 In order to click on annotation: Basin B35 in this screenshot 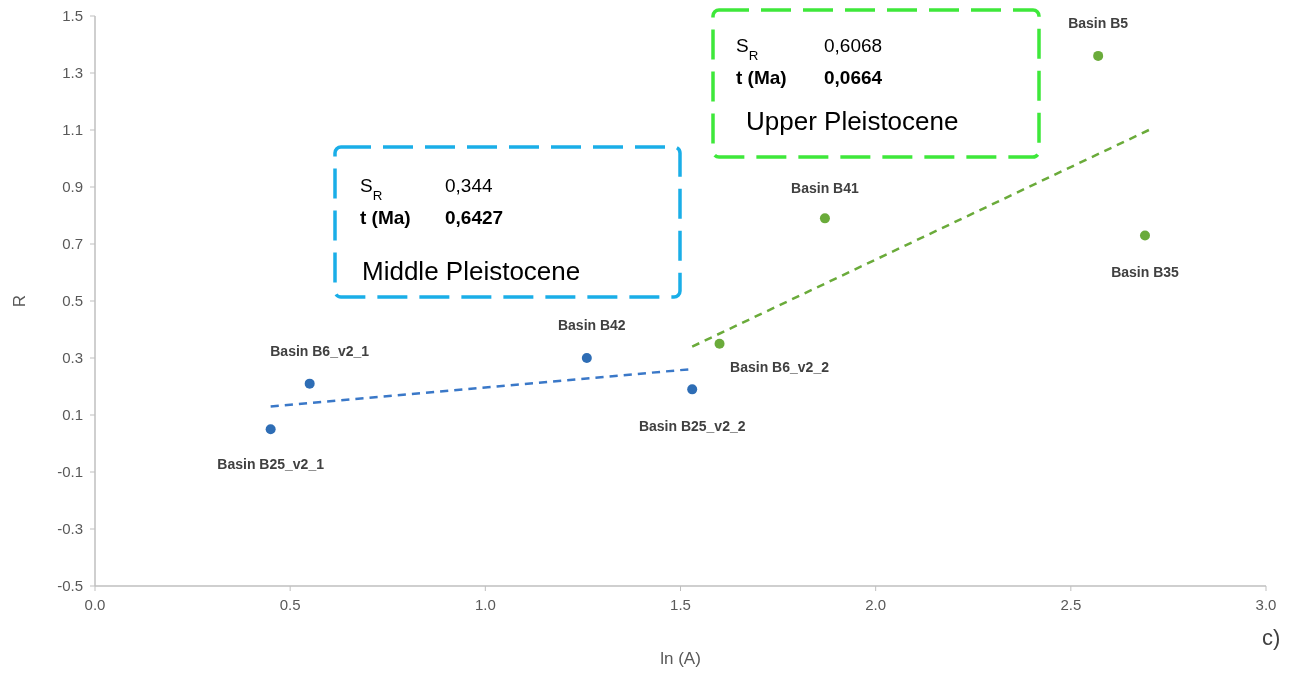, I will do `click(1145, 272)`.